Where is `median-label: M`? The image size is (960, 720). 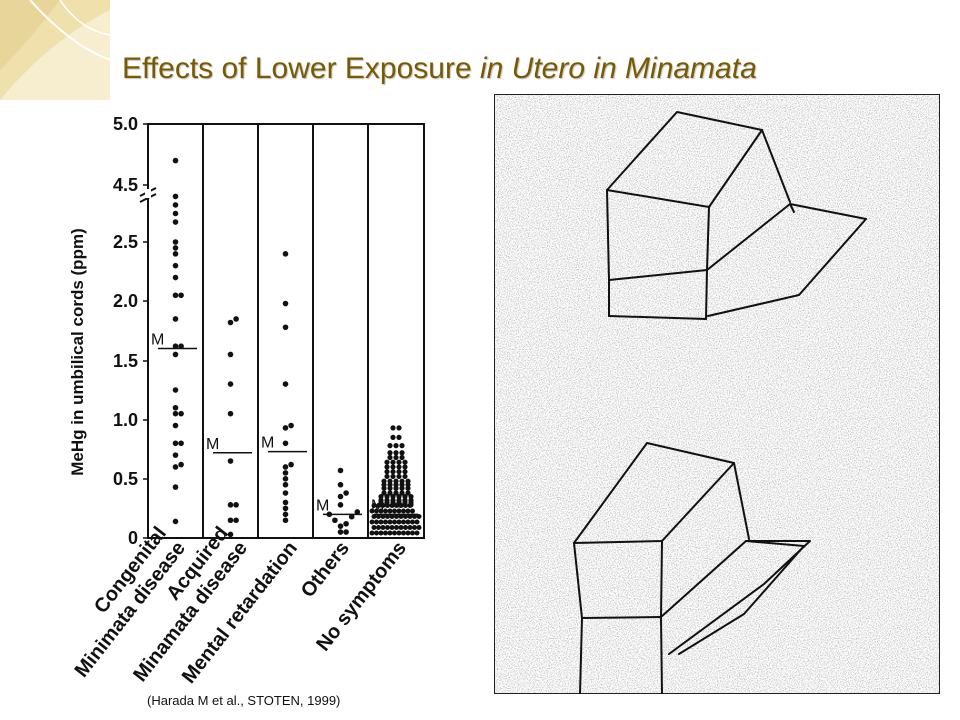
median-label: M is located at coordinates (267, 443).